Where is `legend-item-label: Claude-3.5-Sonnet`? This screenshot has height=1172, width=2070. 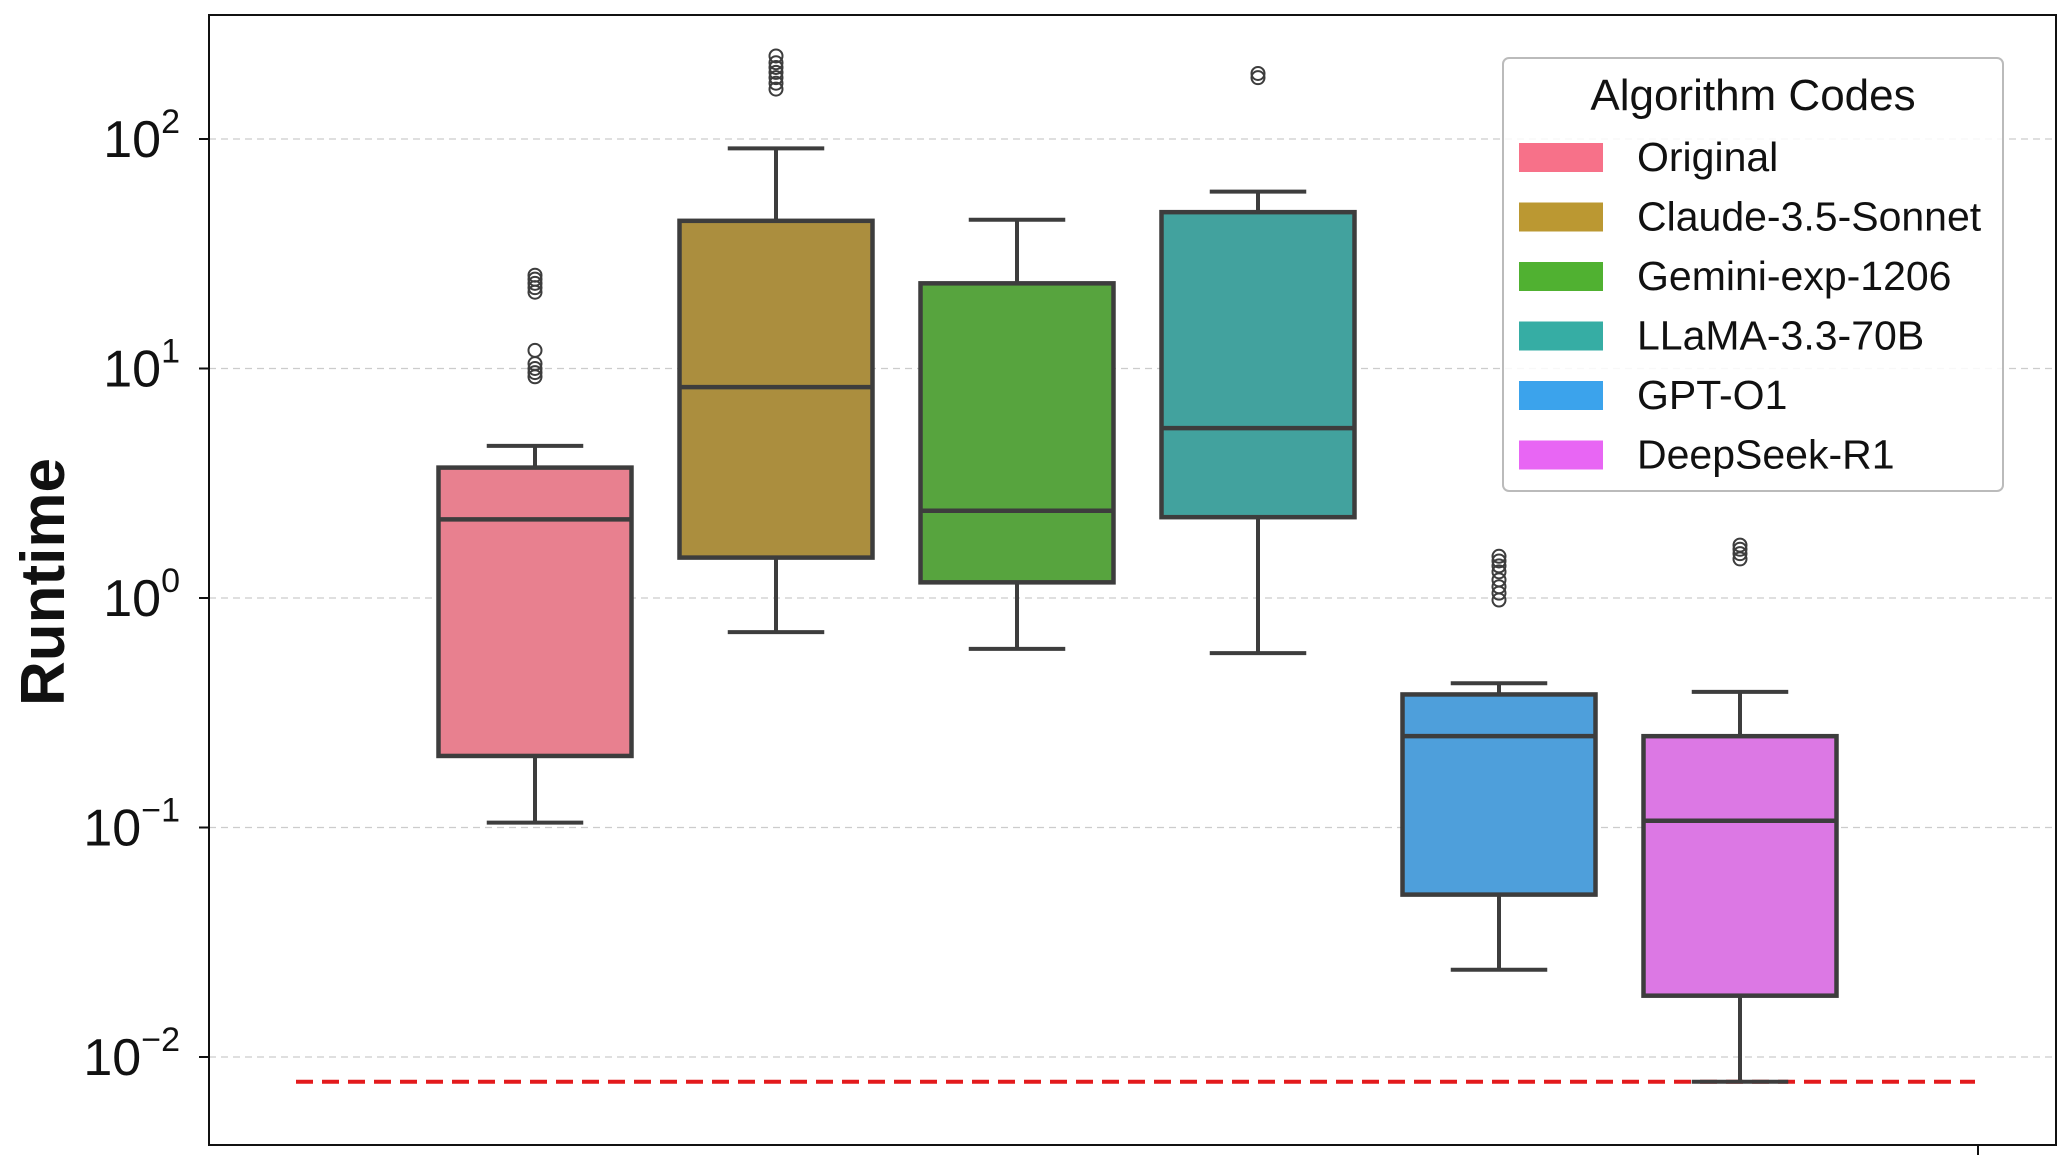 legend-item-label: Claude-3.5-Sonnet is located at coordinates (1809, 217).